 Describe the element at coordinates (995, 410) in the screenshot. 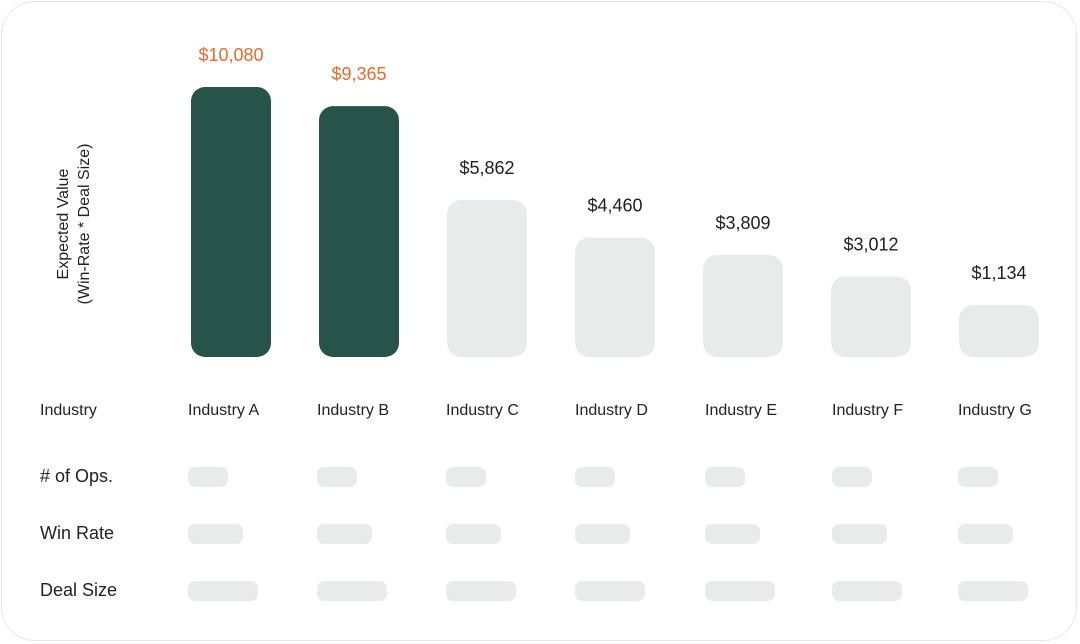

I see `category-label-industry-g: Industry G` at that location.